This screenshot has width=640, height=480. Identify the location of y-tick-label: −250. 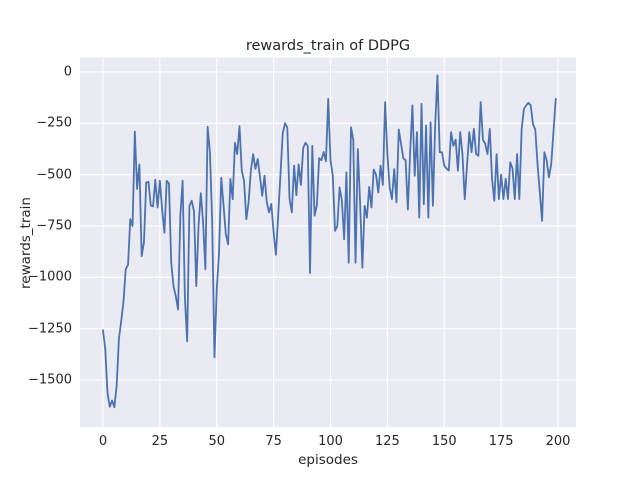
(54, 123).